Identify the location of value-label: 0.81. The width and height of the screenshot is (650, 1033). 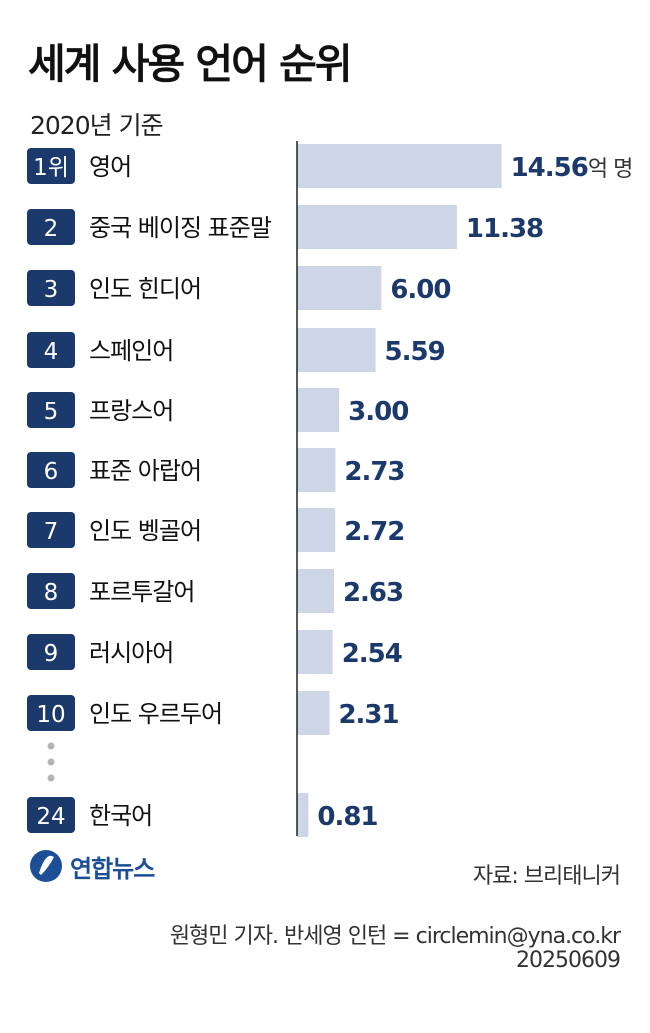
(347, 817).